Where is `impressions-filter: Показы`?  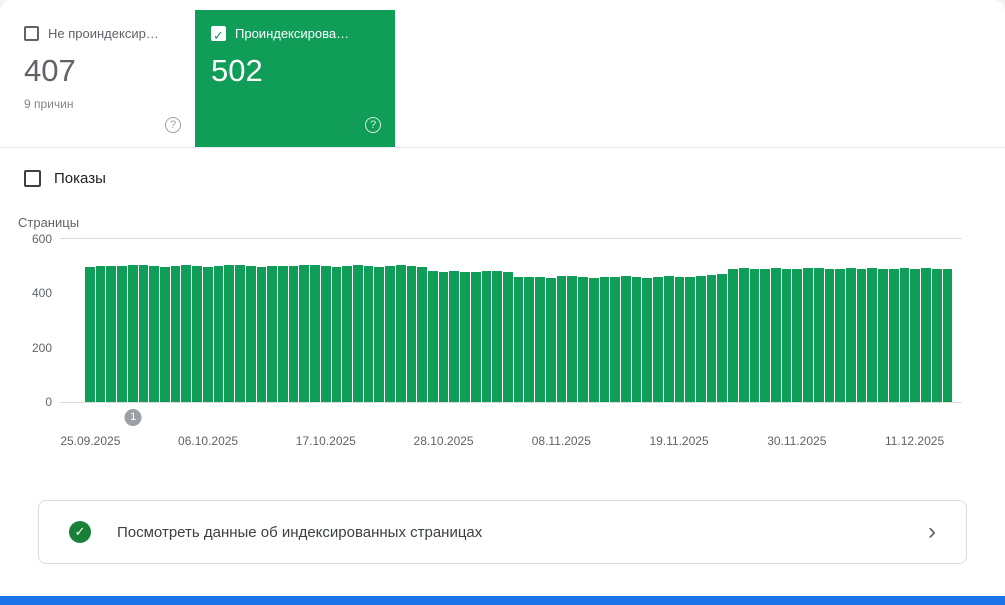 impressions-filter: Показы is located at coordinates (514, 178).